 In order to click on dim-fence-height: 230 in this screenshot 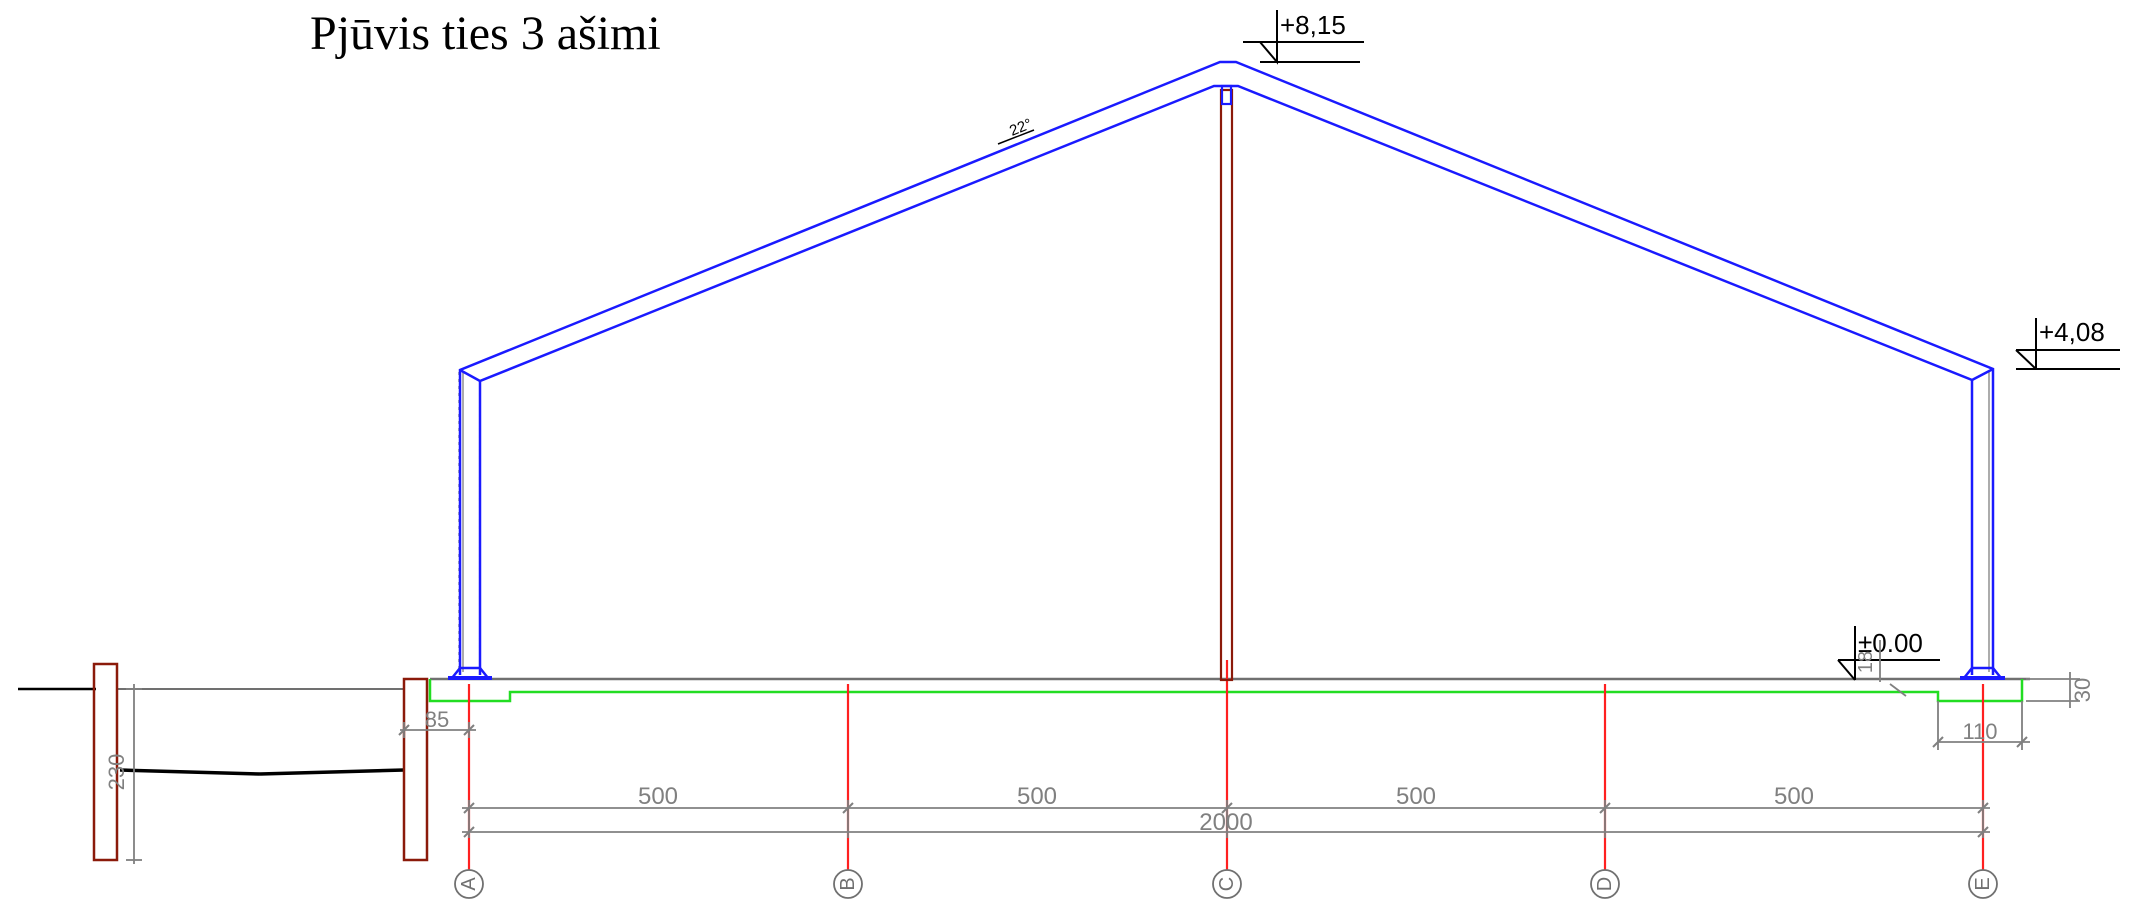, I will do `click(116, 772)`.